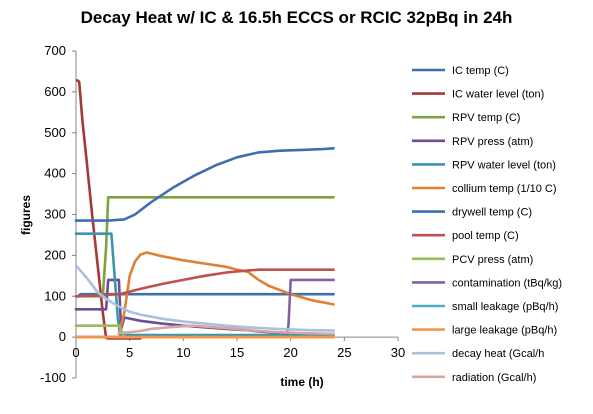  What do you see at coordinates (504, 189) in the screenshot?
I see `legend-entry: collium temp (1/10 C)` at bounding box center [504, 189].